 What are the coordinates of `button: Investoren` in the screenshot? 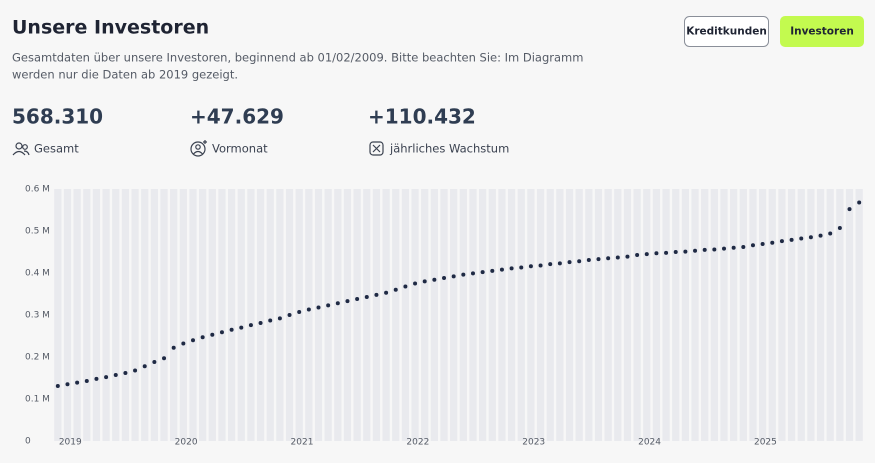 It's located at (822, 31).